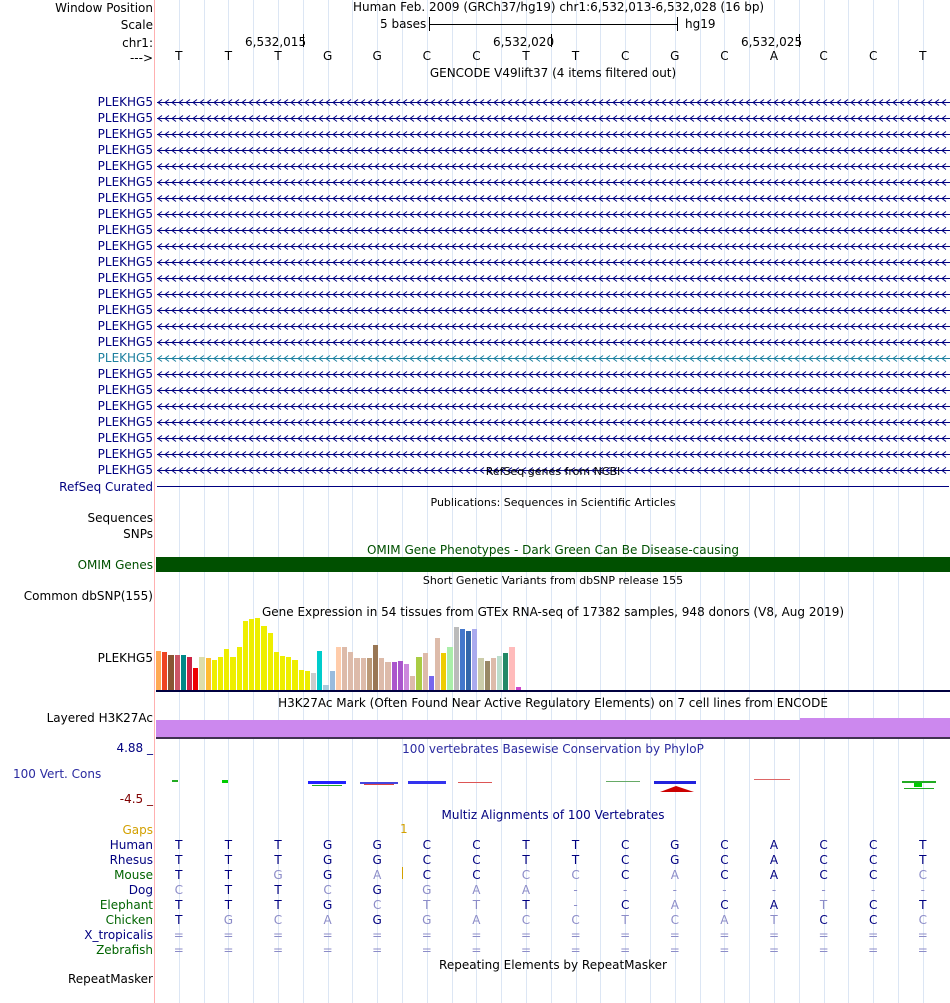 The width and height of the screenshot is (950, 1003). What do you see at coordinates (124, 950) in the screenshot?
I see `species-label: Zebrafish` at bounding box center [124, 950].